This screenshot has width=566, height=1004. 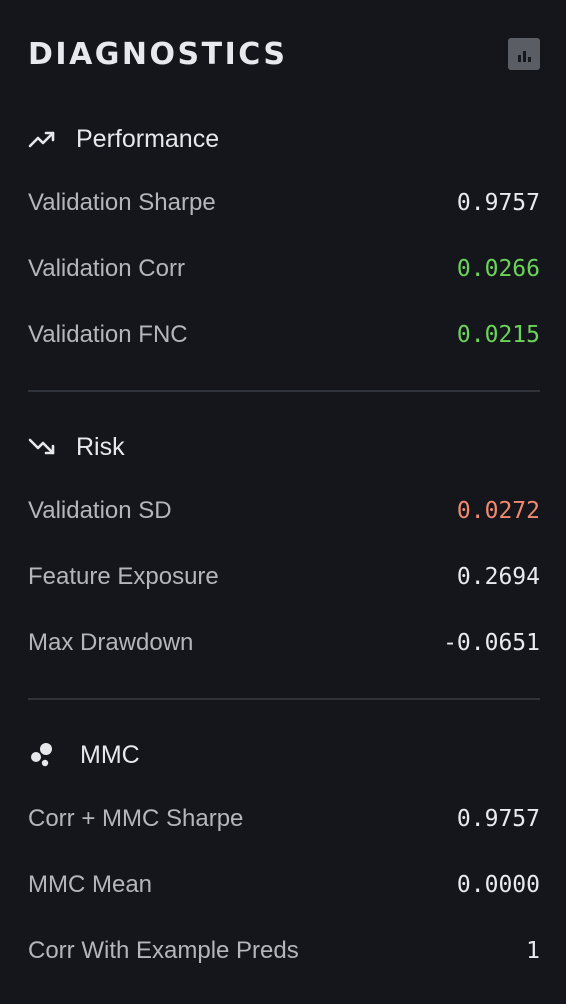 What do you see at coordinates (44, 139) in the screenshot?
I see `trending-up-icon` at bounding box center [44, 139].